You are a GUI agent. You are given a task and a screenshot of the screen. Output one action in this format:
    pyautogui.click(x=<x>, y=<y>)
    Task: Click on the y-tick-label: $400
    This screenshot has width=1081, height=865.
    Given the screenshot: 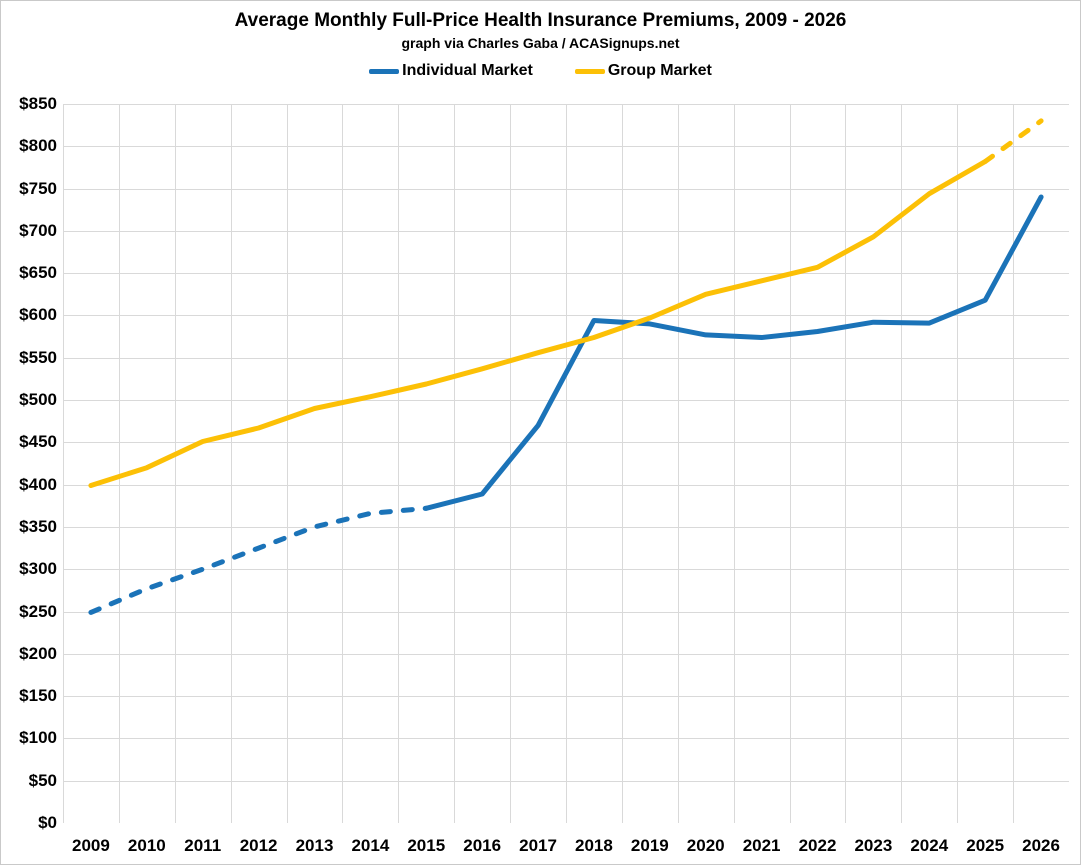 What is the action you would take?
    pyautogui.click(x=38, y=484)
    